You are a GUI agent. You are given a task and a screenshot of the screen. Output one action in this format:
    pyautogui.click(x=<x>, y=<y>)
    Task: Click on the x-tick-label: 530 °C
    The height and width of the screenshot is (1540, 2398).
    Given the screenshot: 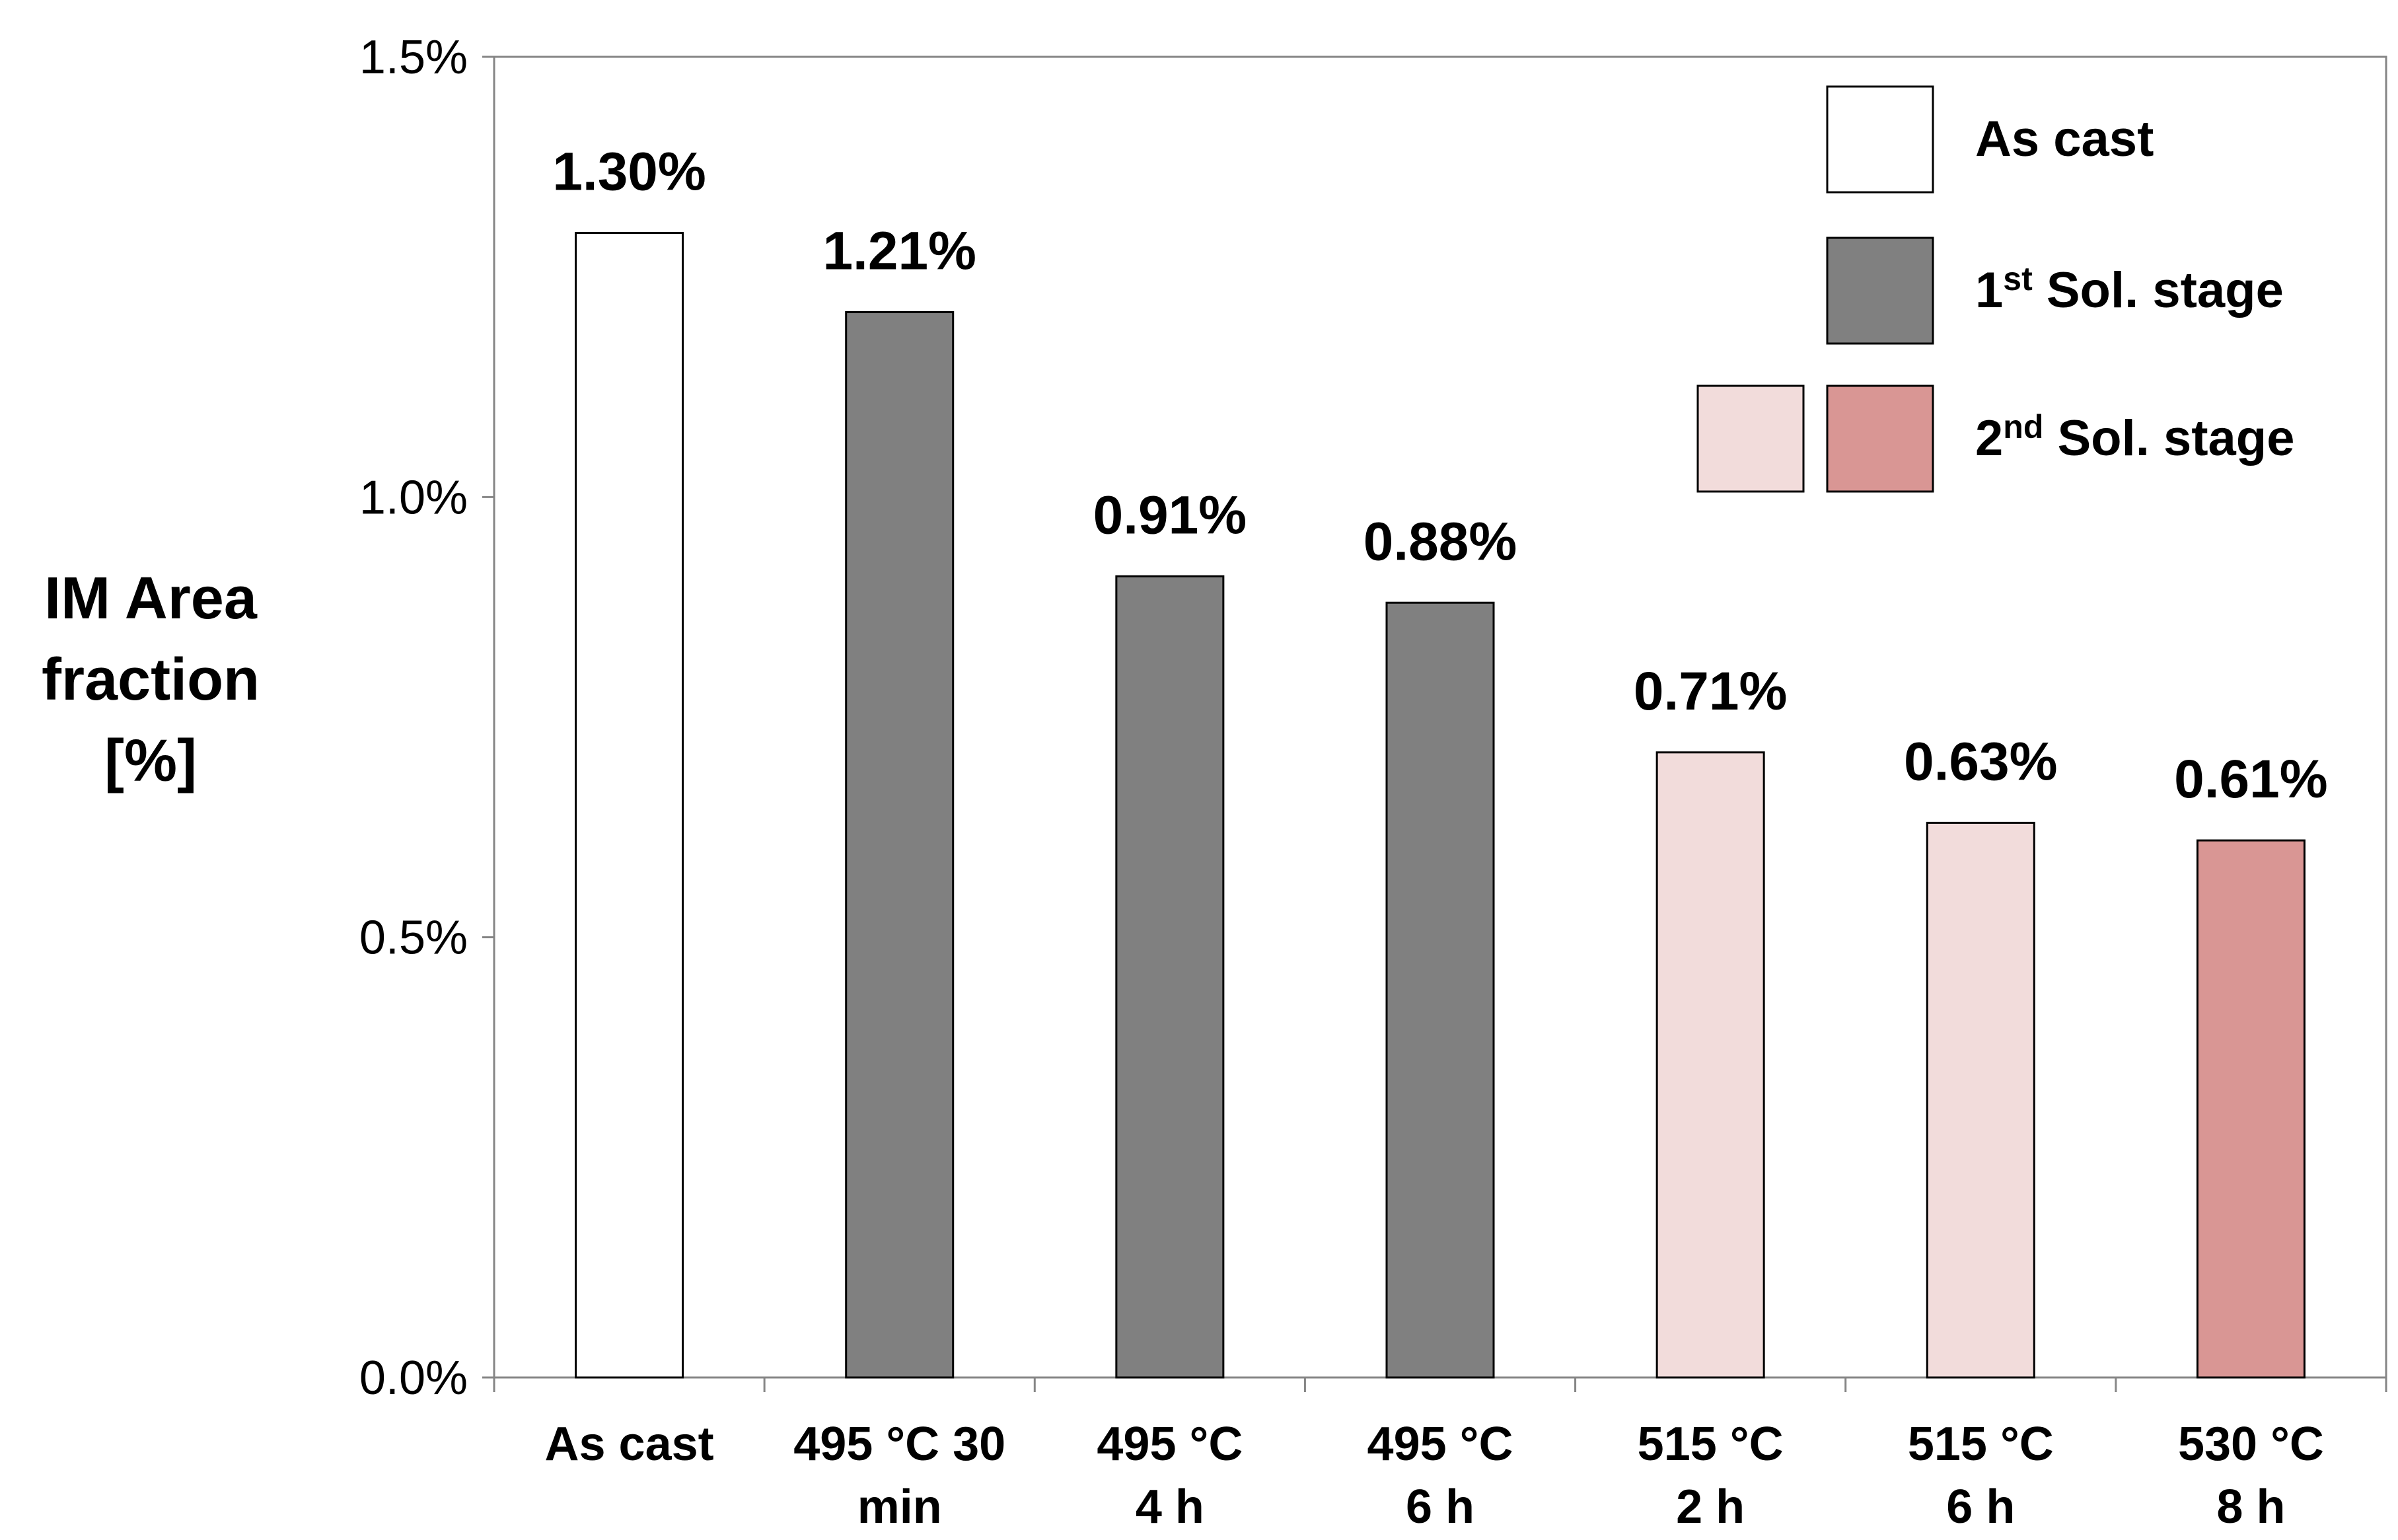 What is the action you would take?
    pyautogui.click(x=2251, y=1444)
    